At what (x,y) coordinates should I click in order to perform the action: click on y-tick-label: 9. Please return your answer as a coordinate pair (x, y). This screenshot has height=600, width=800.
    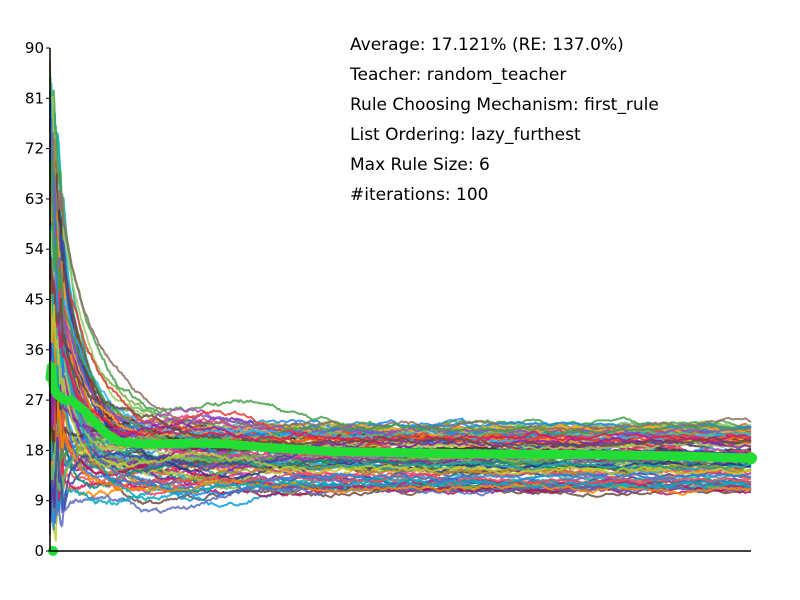
    Looking at the image, I should click on (39, 501).